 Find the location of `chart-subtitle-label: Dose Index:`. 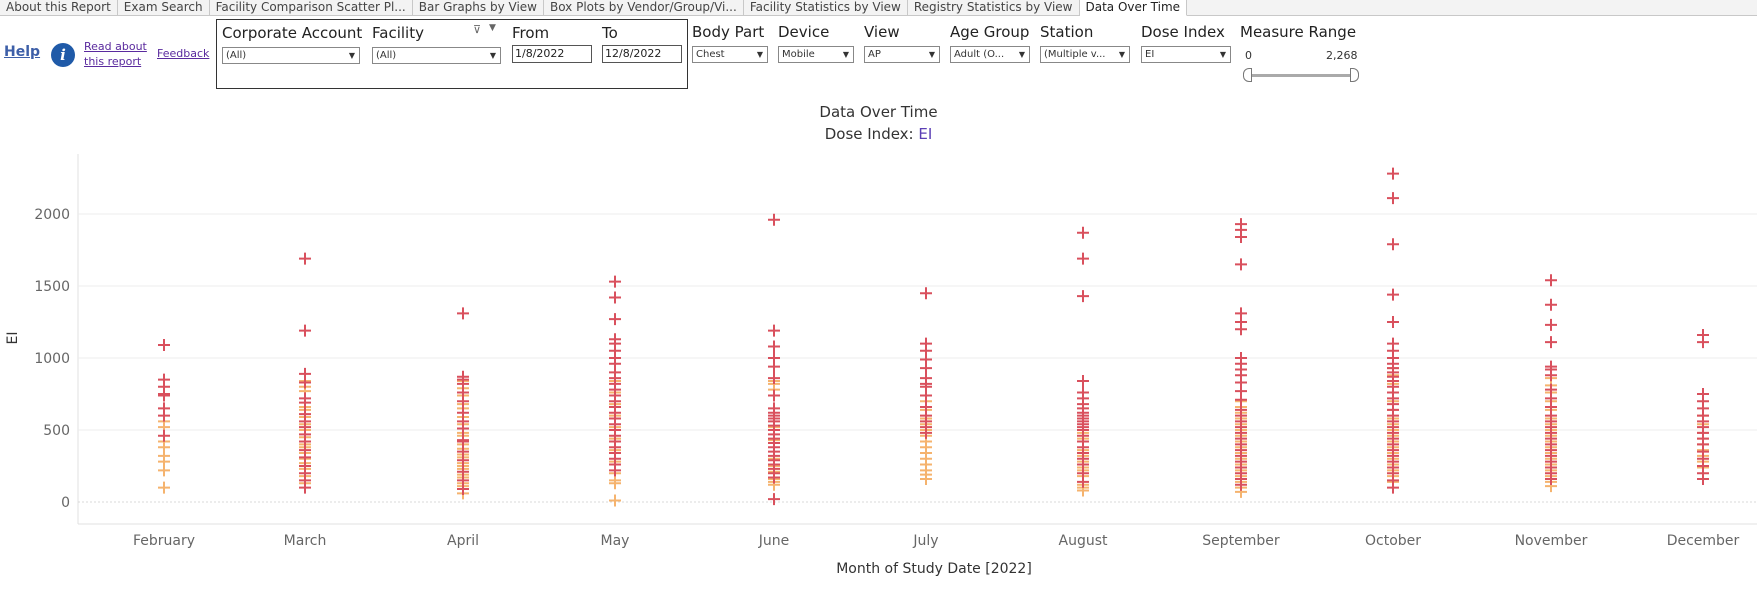

chart-subtitle-label: Dose Index: is located at coordinates (871, 134).